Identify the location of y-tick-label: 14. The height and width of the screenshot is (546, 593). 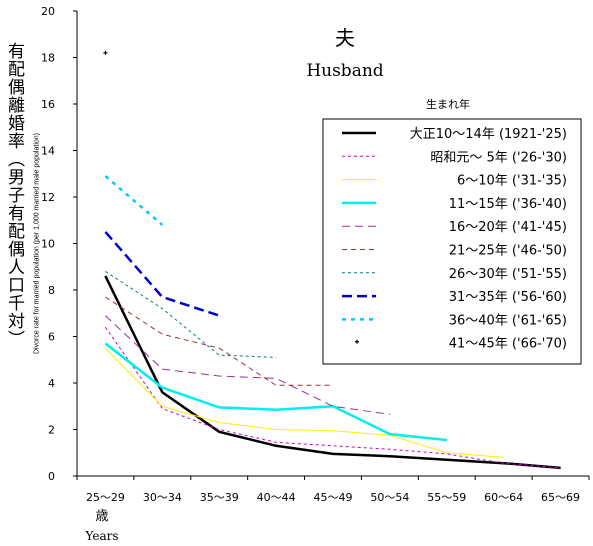
(48, 151).